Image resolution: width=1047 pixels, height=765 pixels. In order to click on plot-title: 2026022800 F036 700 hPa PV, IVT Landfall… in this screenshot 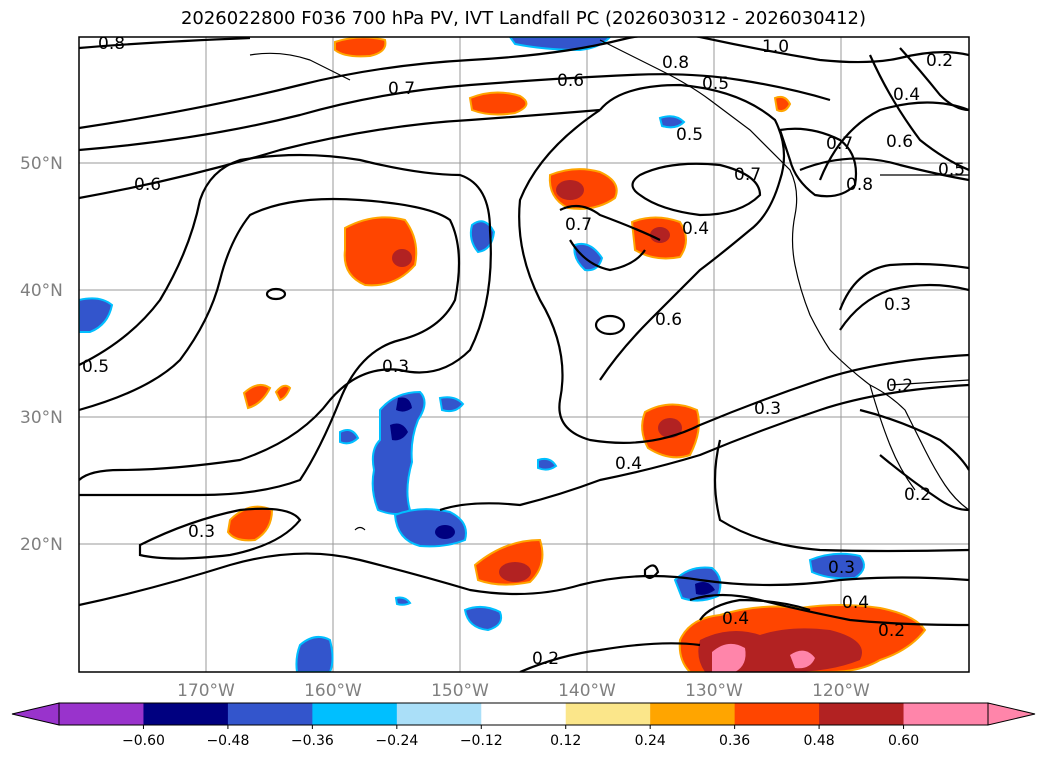, I will do `click(523, 18)`.